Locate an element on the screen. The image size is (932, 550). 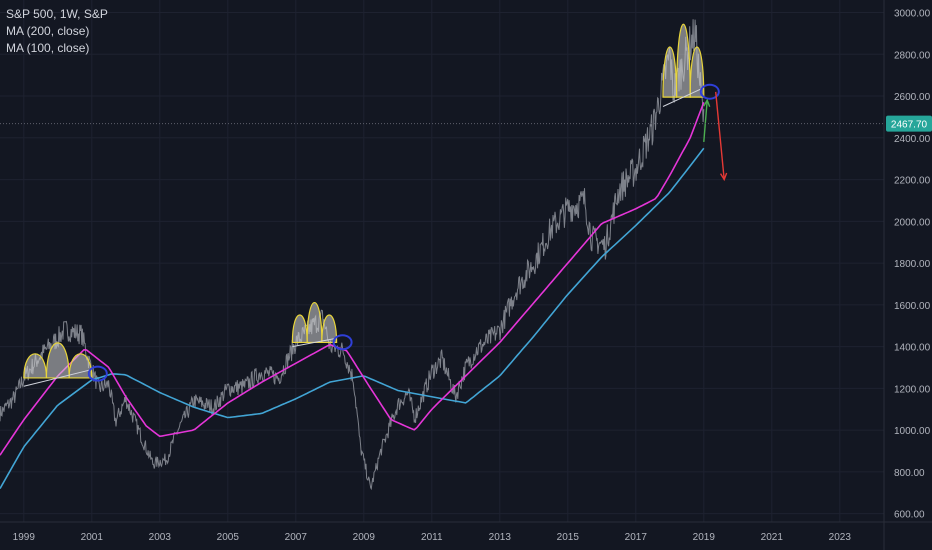
symbol-title: S&P 500, 1W, S&P is located at coordinates (57, 14).